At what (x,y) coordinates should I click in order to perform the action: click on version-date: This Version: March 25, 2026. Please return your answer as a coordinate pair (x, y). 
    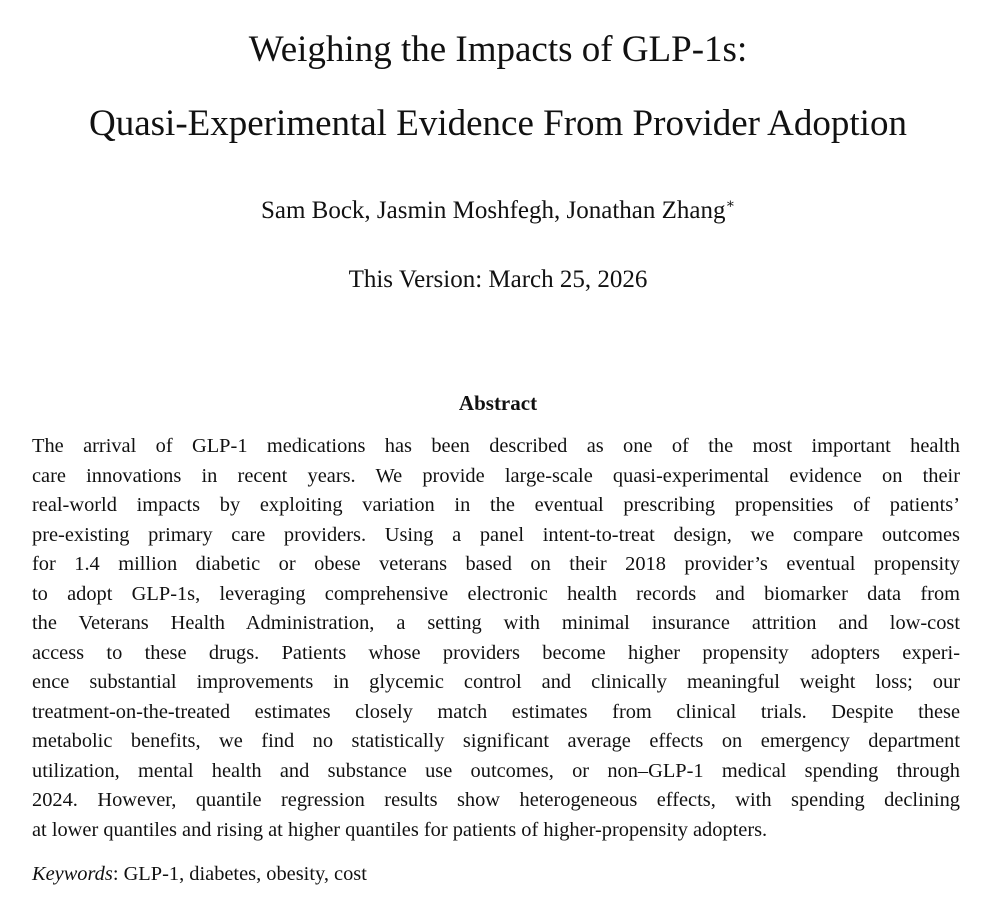
    Looking at the image, I should click on (498, 279).